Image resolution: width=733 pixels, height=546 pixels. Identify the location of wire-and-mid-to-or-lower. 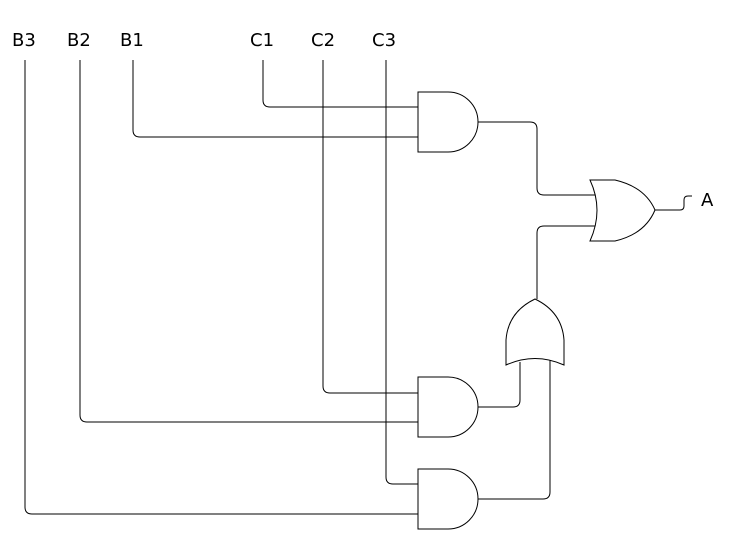
(499, 385).